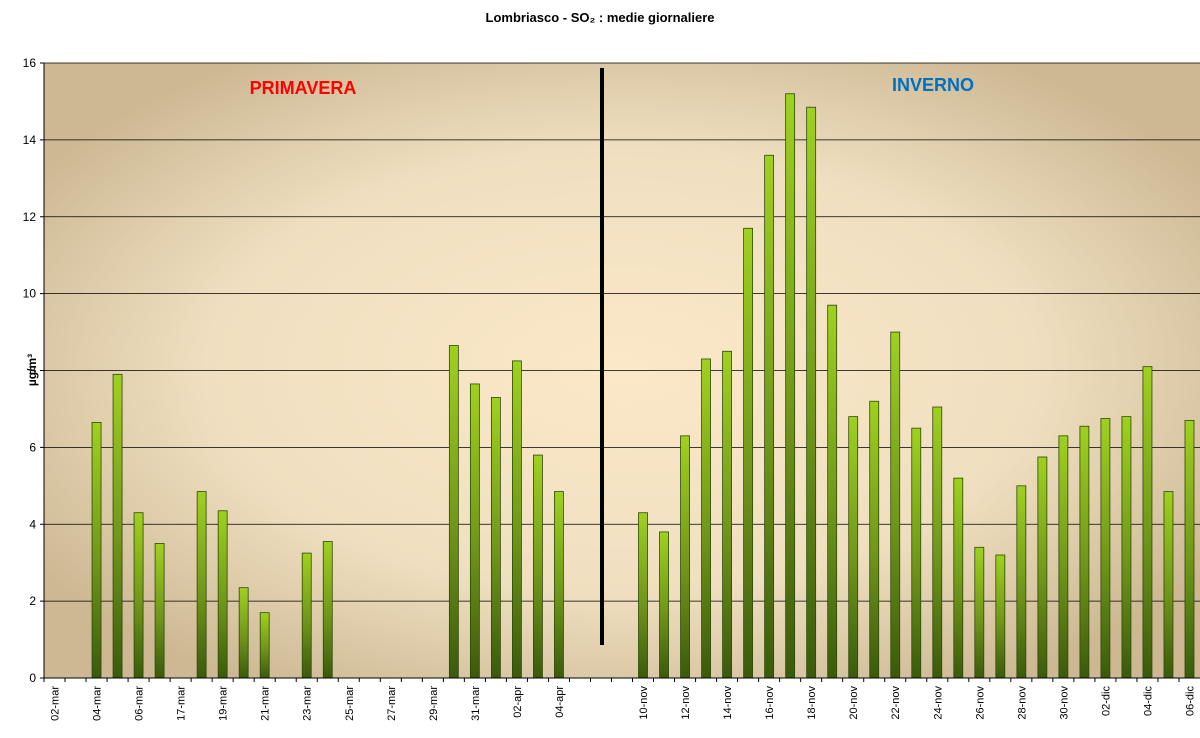 The height and width of the screenshot is (738, 1200). What do you see at coordinates (686, 703) in the screenshot?
I see `x-tick-label: 12-nov` at bounding box center [686, 703].